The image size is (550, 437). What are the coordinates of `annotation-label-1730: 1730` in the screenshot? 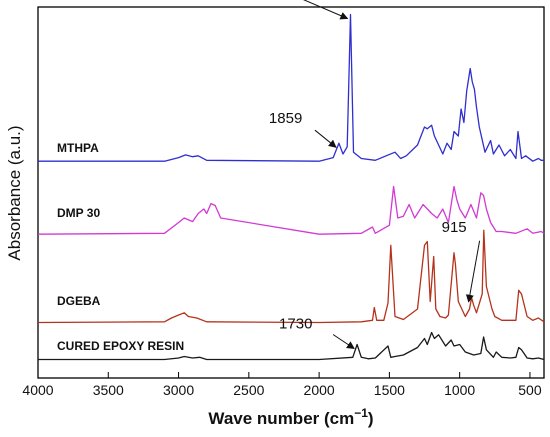 It's located at (295, 324).